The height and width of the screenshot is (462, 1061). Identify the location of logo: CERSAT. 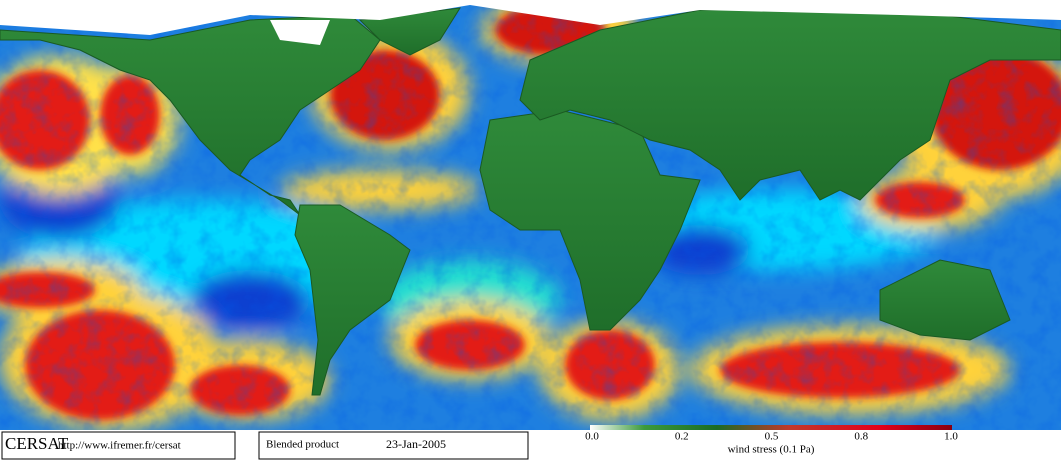
(37, 443).